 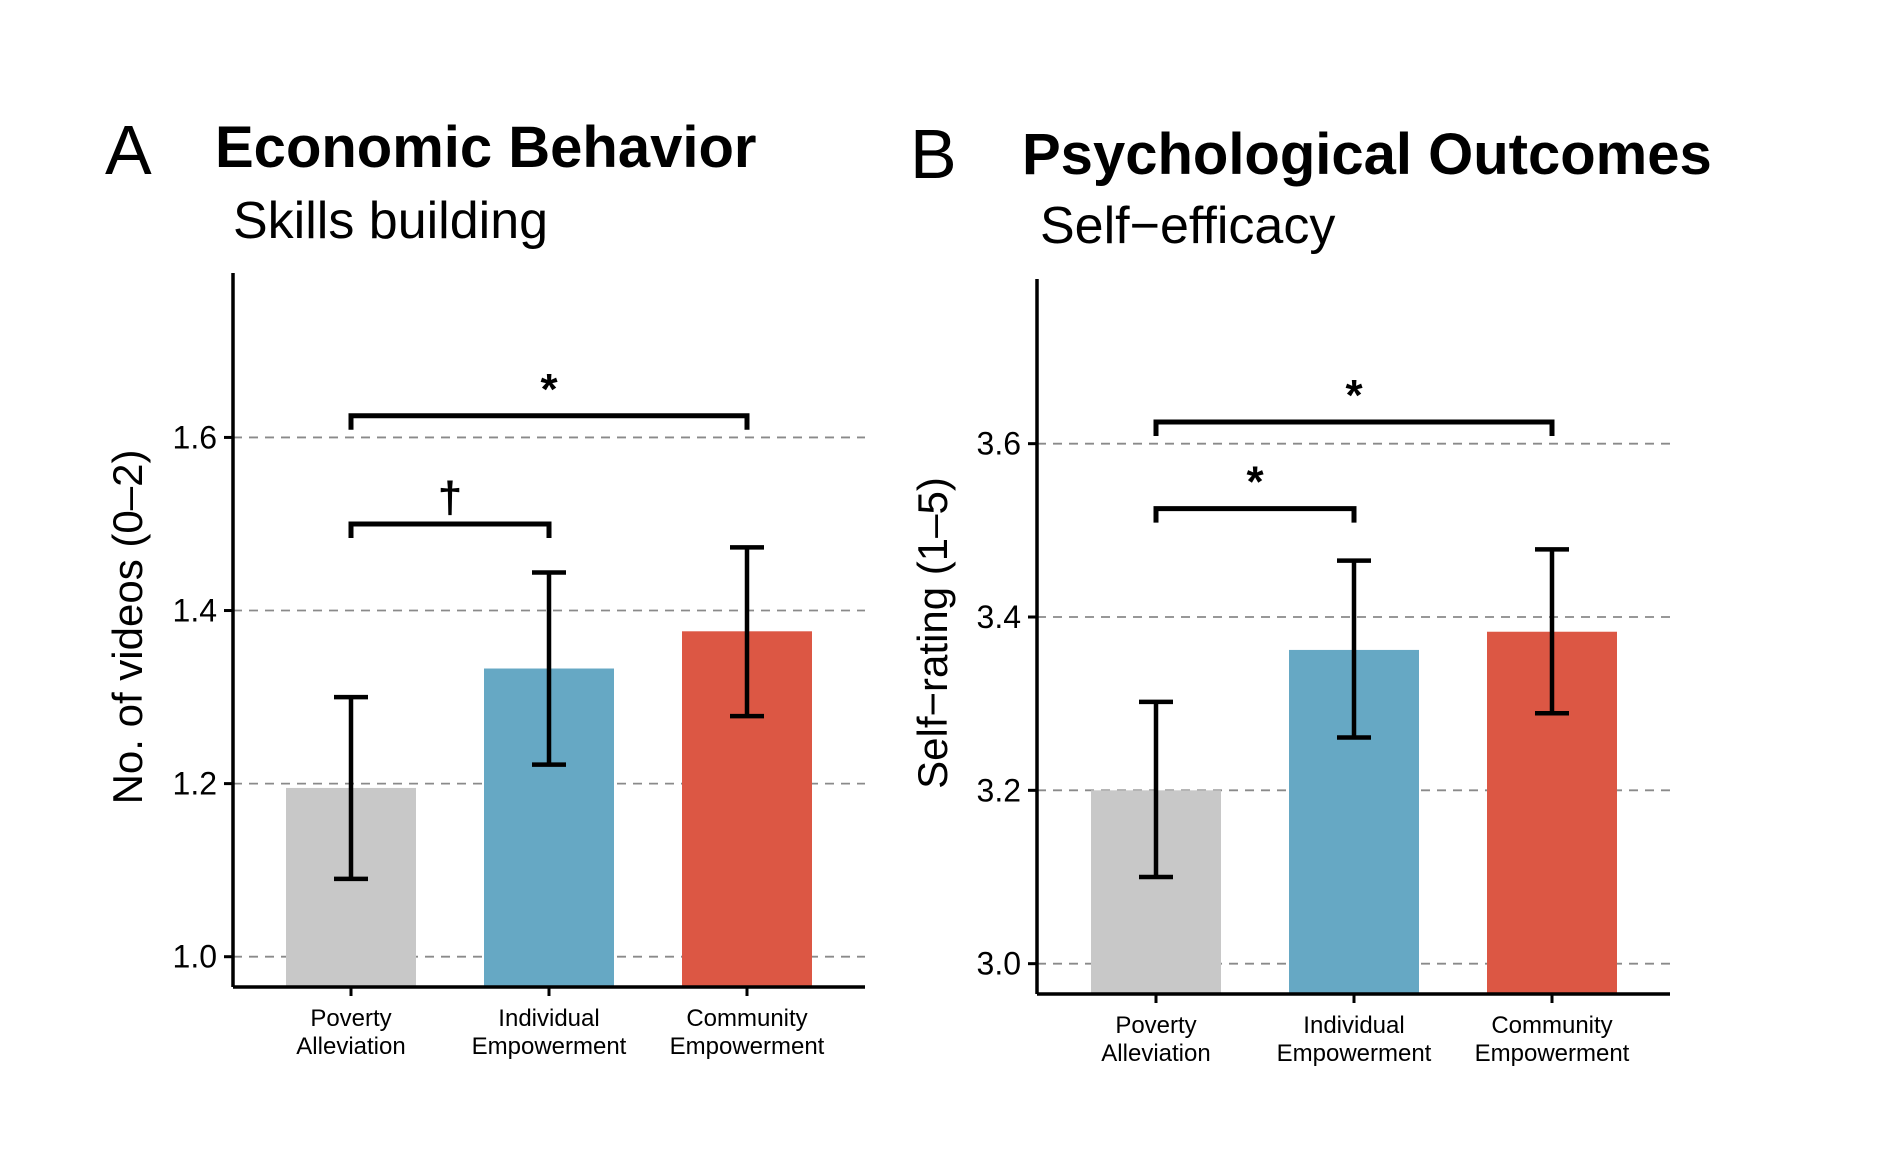 I want to click on panel-b-y-axis-label: Self−rating (1–5), so click(x=932, y=633).